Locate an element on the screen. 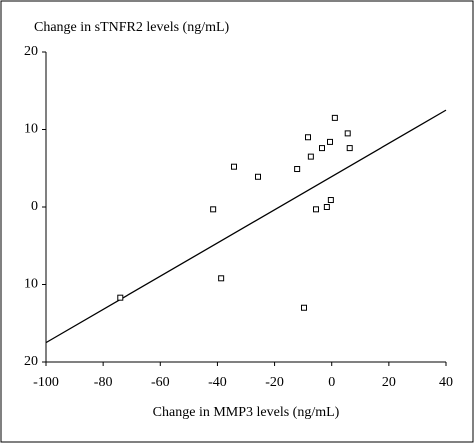 The width and height of the screenshot is (475, 444). y-tick-label: 0 is located at coordinates (34, 206).